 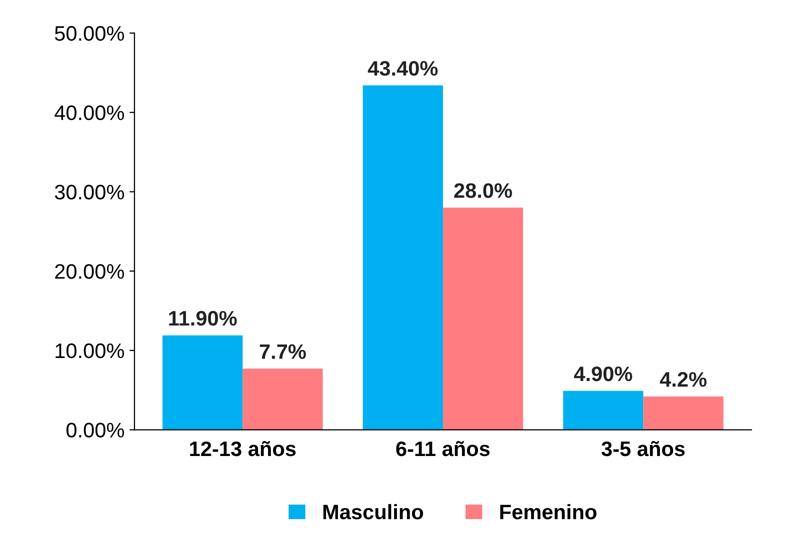 I want to click on data-label: 43.40%, so click(x=403, y=68).